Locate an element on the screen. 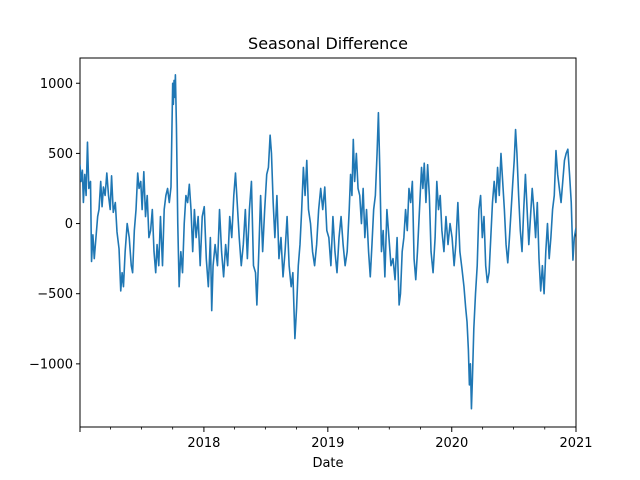  y-tick-label: 500 is located at coordinates (60, 154).